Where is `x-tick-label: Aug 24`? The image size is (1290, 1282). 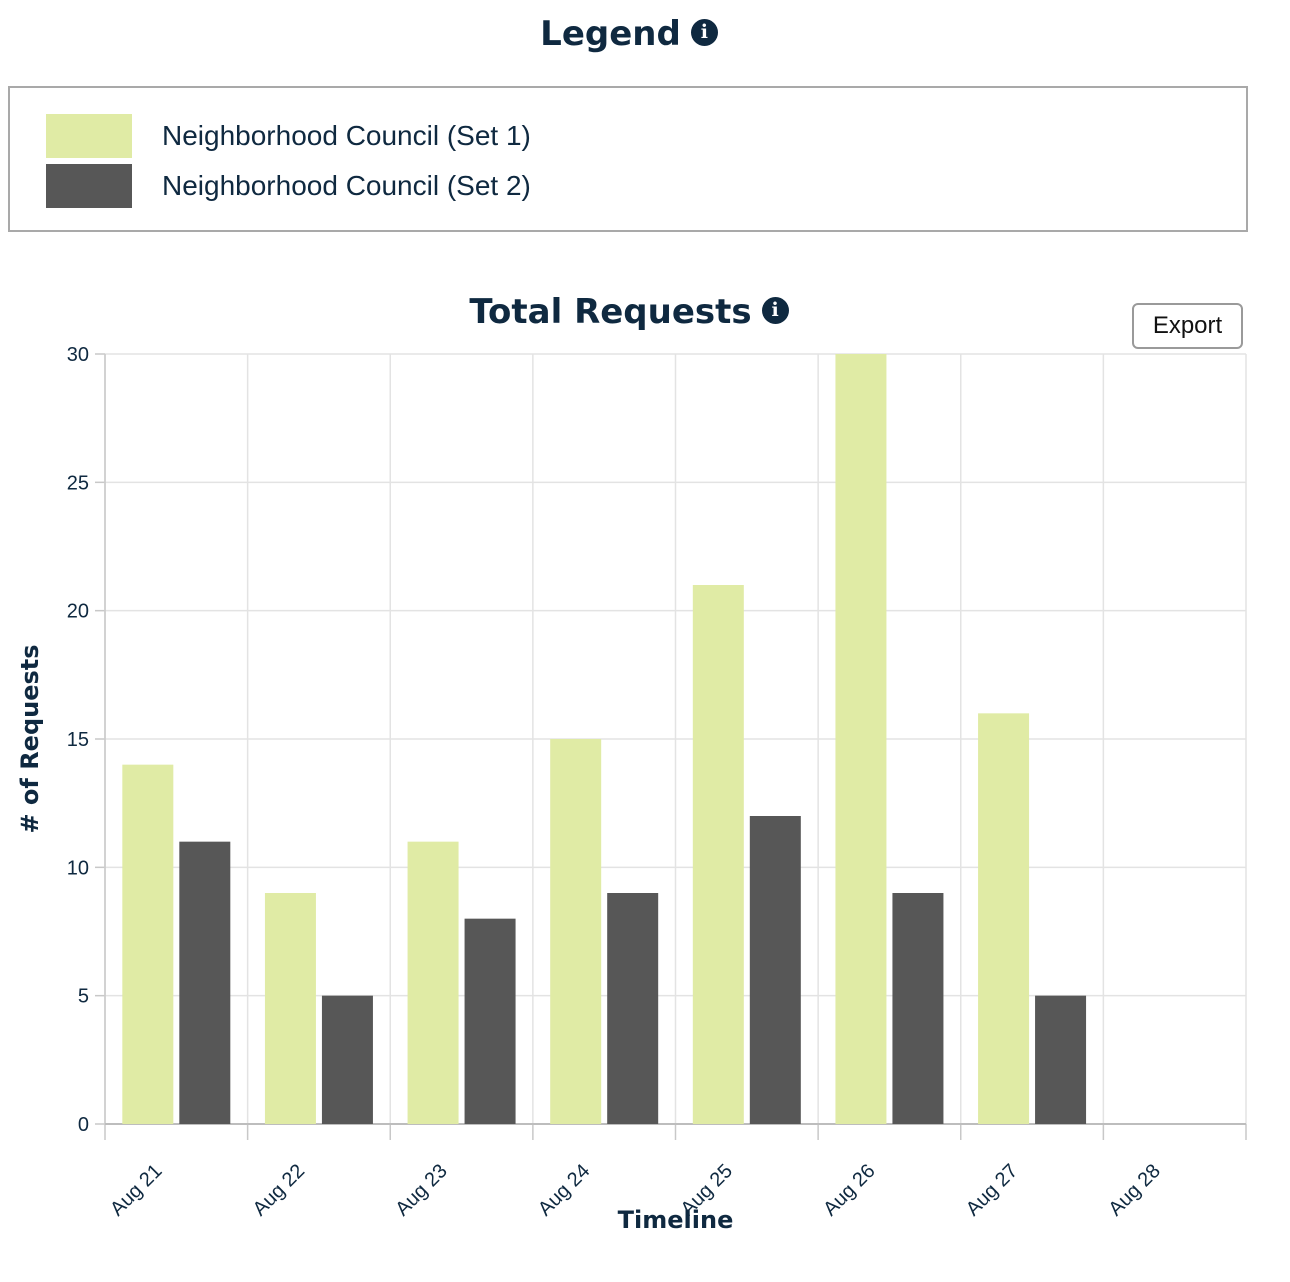
x-tick-label: Aug 24 is located at coordinates (564, 1190).